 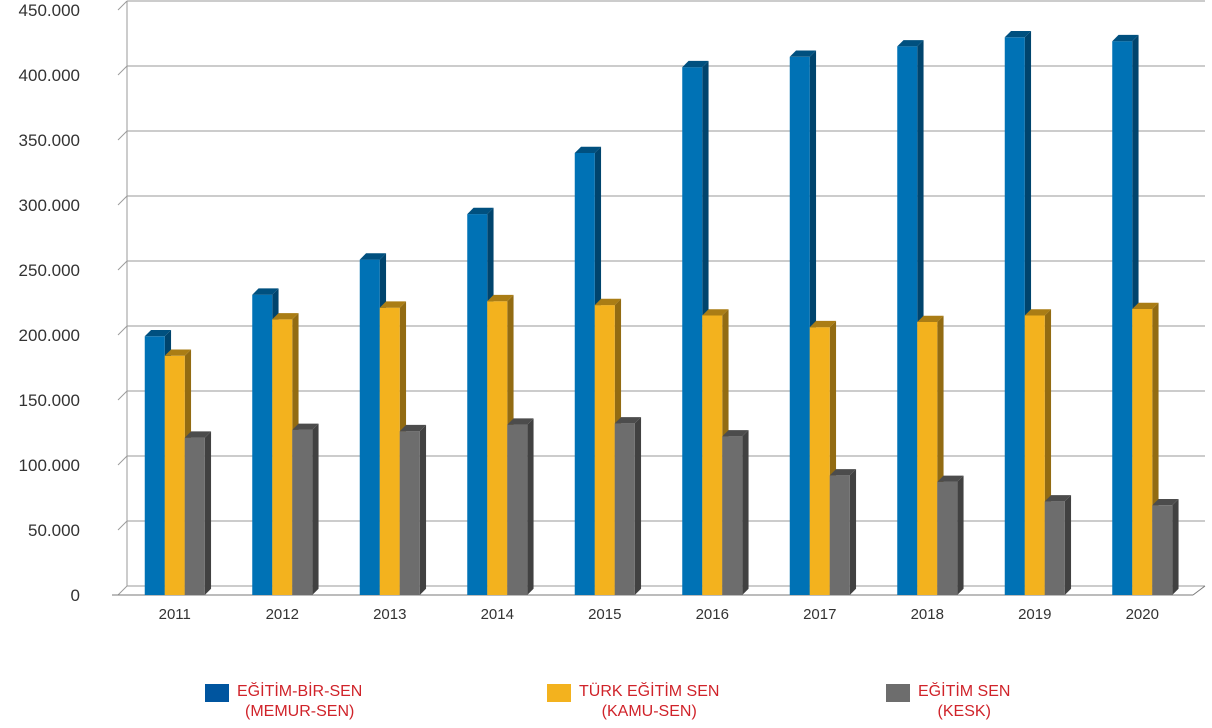 I want to click on y-tick-label: 350.000, so click(x=49, y=140).